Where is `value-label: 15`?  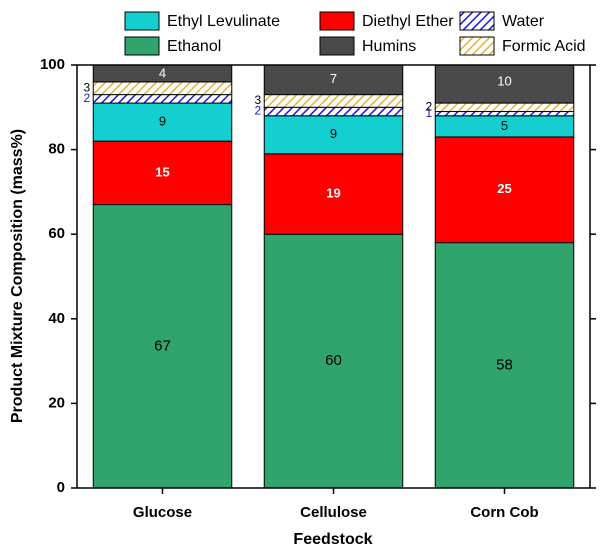
value-label: 15 is located at coordinates (162, 171).